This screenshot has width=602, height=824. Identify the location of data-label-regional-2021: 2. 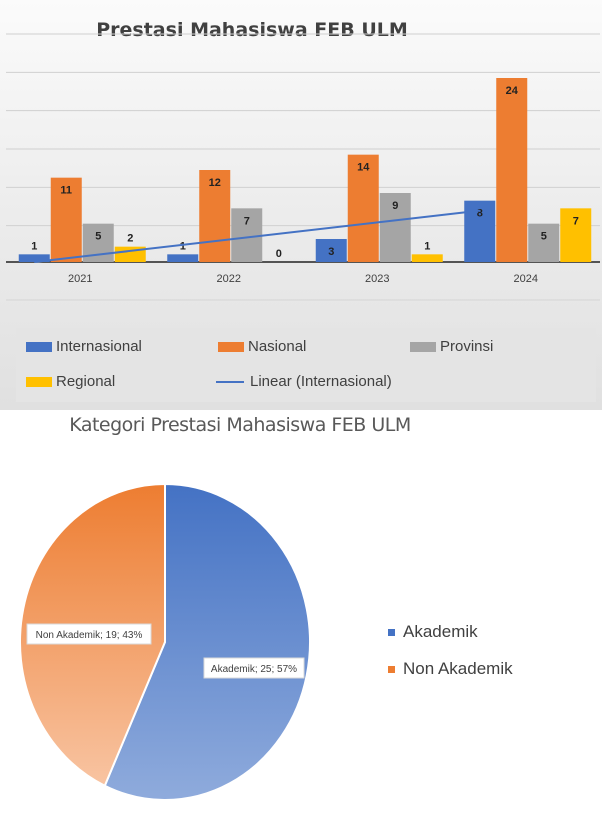
(130, 239).